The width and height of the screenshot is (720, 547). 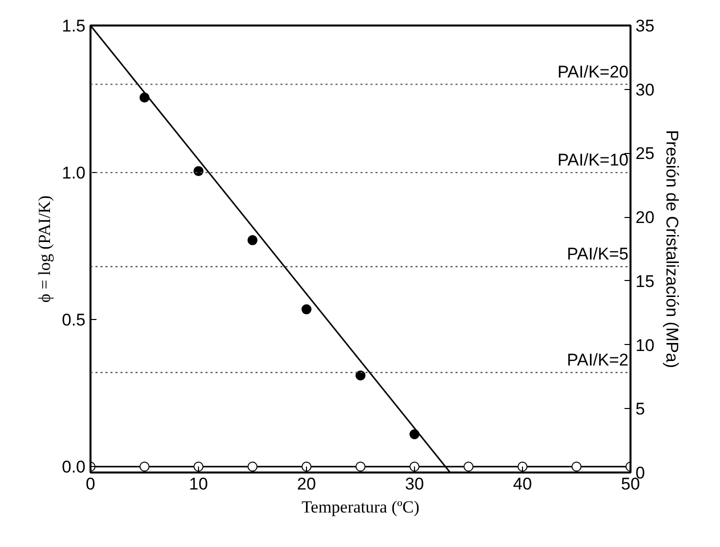 What do you see at coordinates (645, 154) in the screenshot?
I see `y2-tick-label: 25` at bounding box center [645, 154].